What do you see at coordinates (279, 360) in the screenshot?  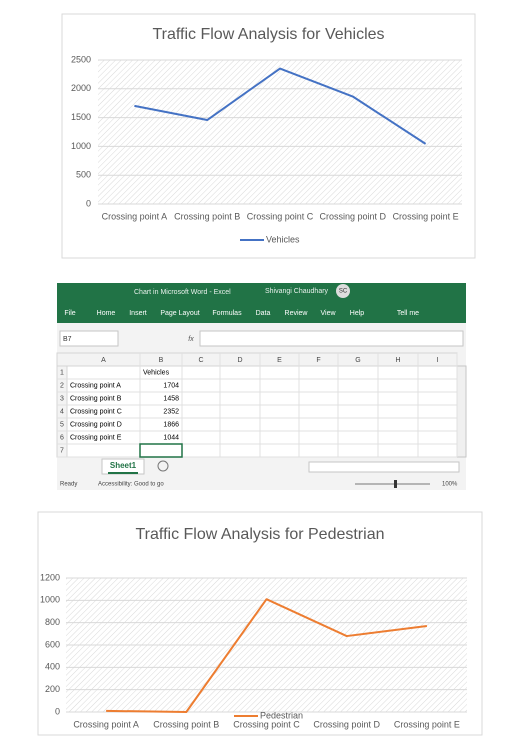 I see `col-header: E` at bounding box center [279, 360].